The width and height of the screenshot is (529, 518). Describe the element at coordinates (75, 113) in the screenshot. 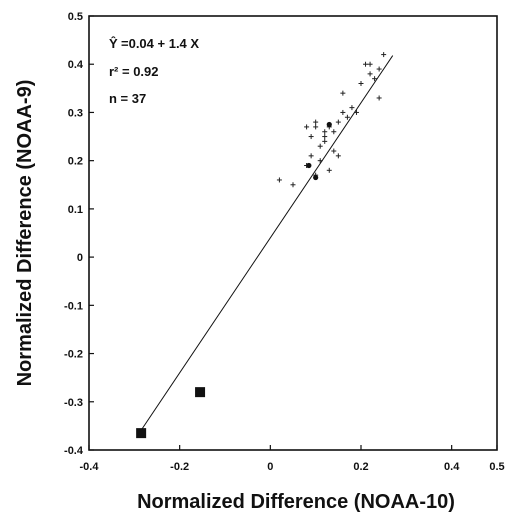

I see `y-tick-label: 0.3` at that location.